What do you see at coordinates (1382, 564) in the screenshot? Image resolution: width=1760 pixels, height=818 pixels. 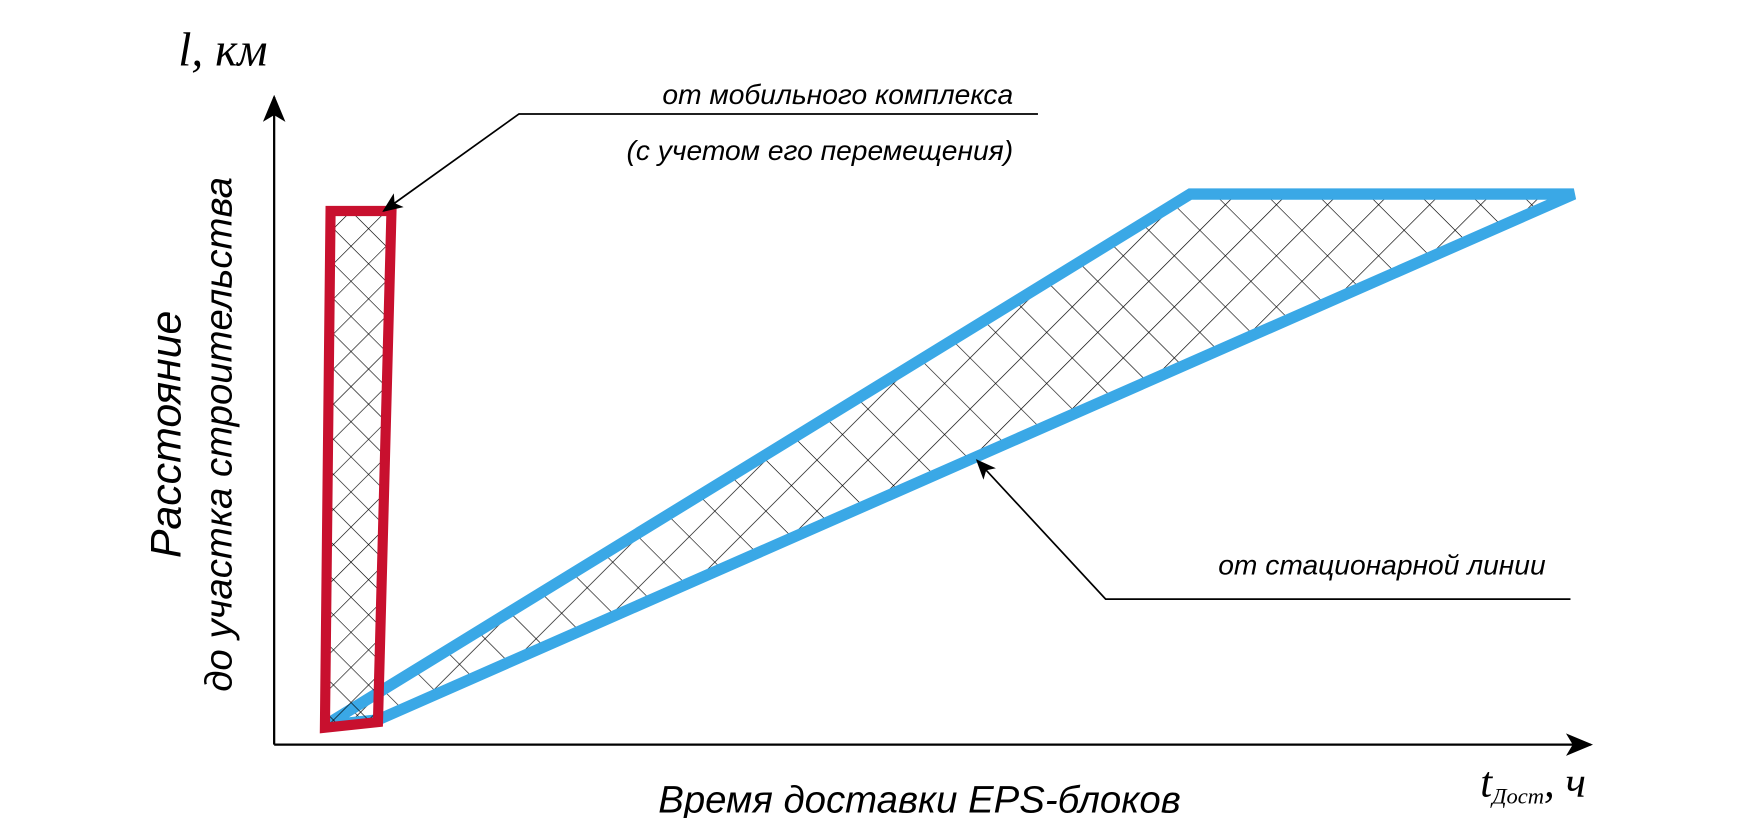 I see `stationary-label: от стационарной линии` at bounding box center [1382, 564].